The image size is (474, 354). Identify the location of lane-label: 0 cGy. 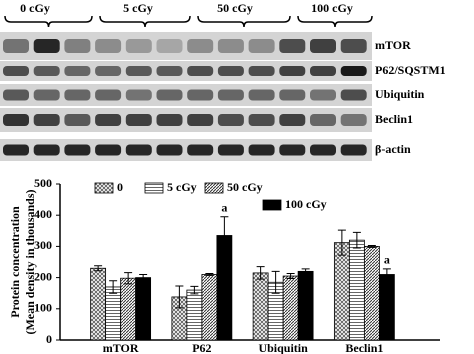
(35, 8).